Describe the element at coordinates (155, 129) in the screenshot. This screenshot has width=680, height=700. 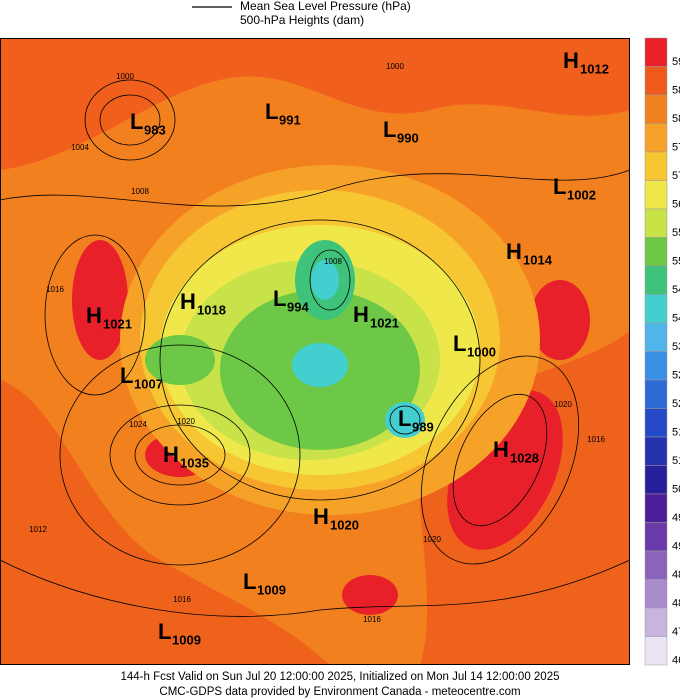
I see `pressure-center-value: 983` at that location.